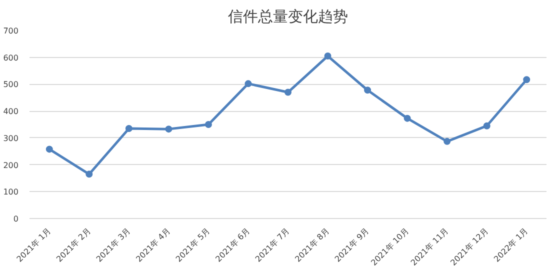  Describe the element at coordinates (288, 17) in the screenshot. I see `chart-title: 信件总量变化趋势` at that location.